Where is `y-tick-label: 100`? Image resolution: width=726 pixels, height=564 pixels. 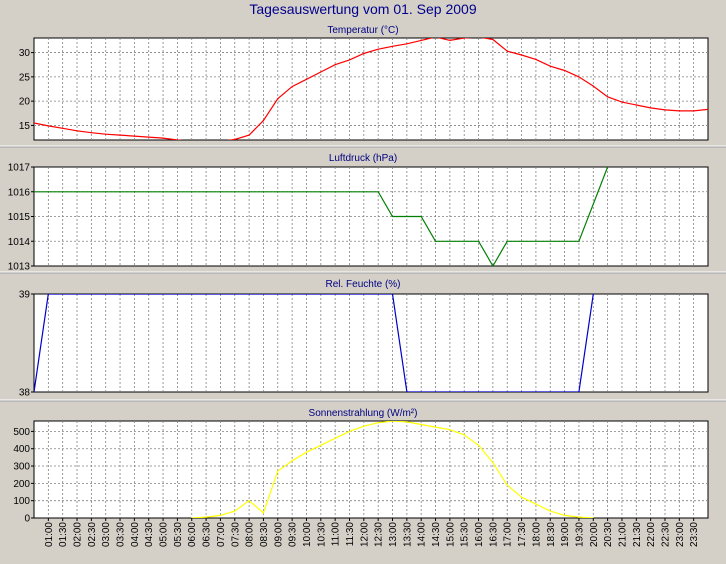 y-tick-label: 100 is located at coordinates (21, 501).